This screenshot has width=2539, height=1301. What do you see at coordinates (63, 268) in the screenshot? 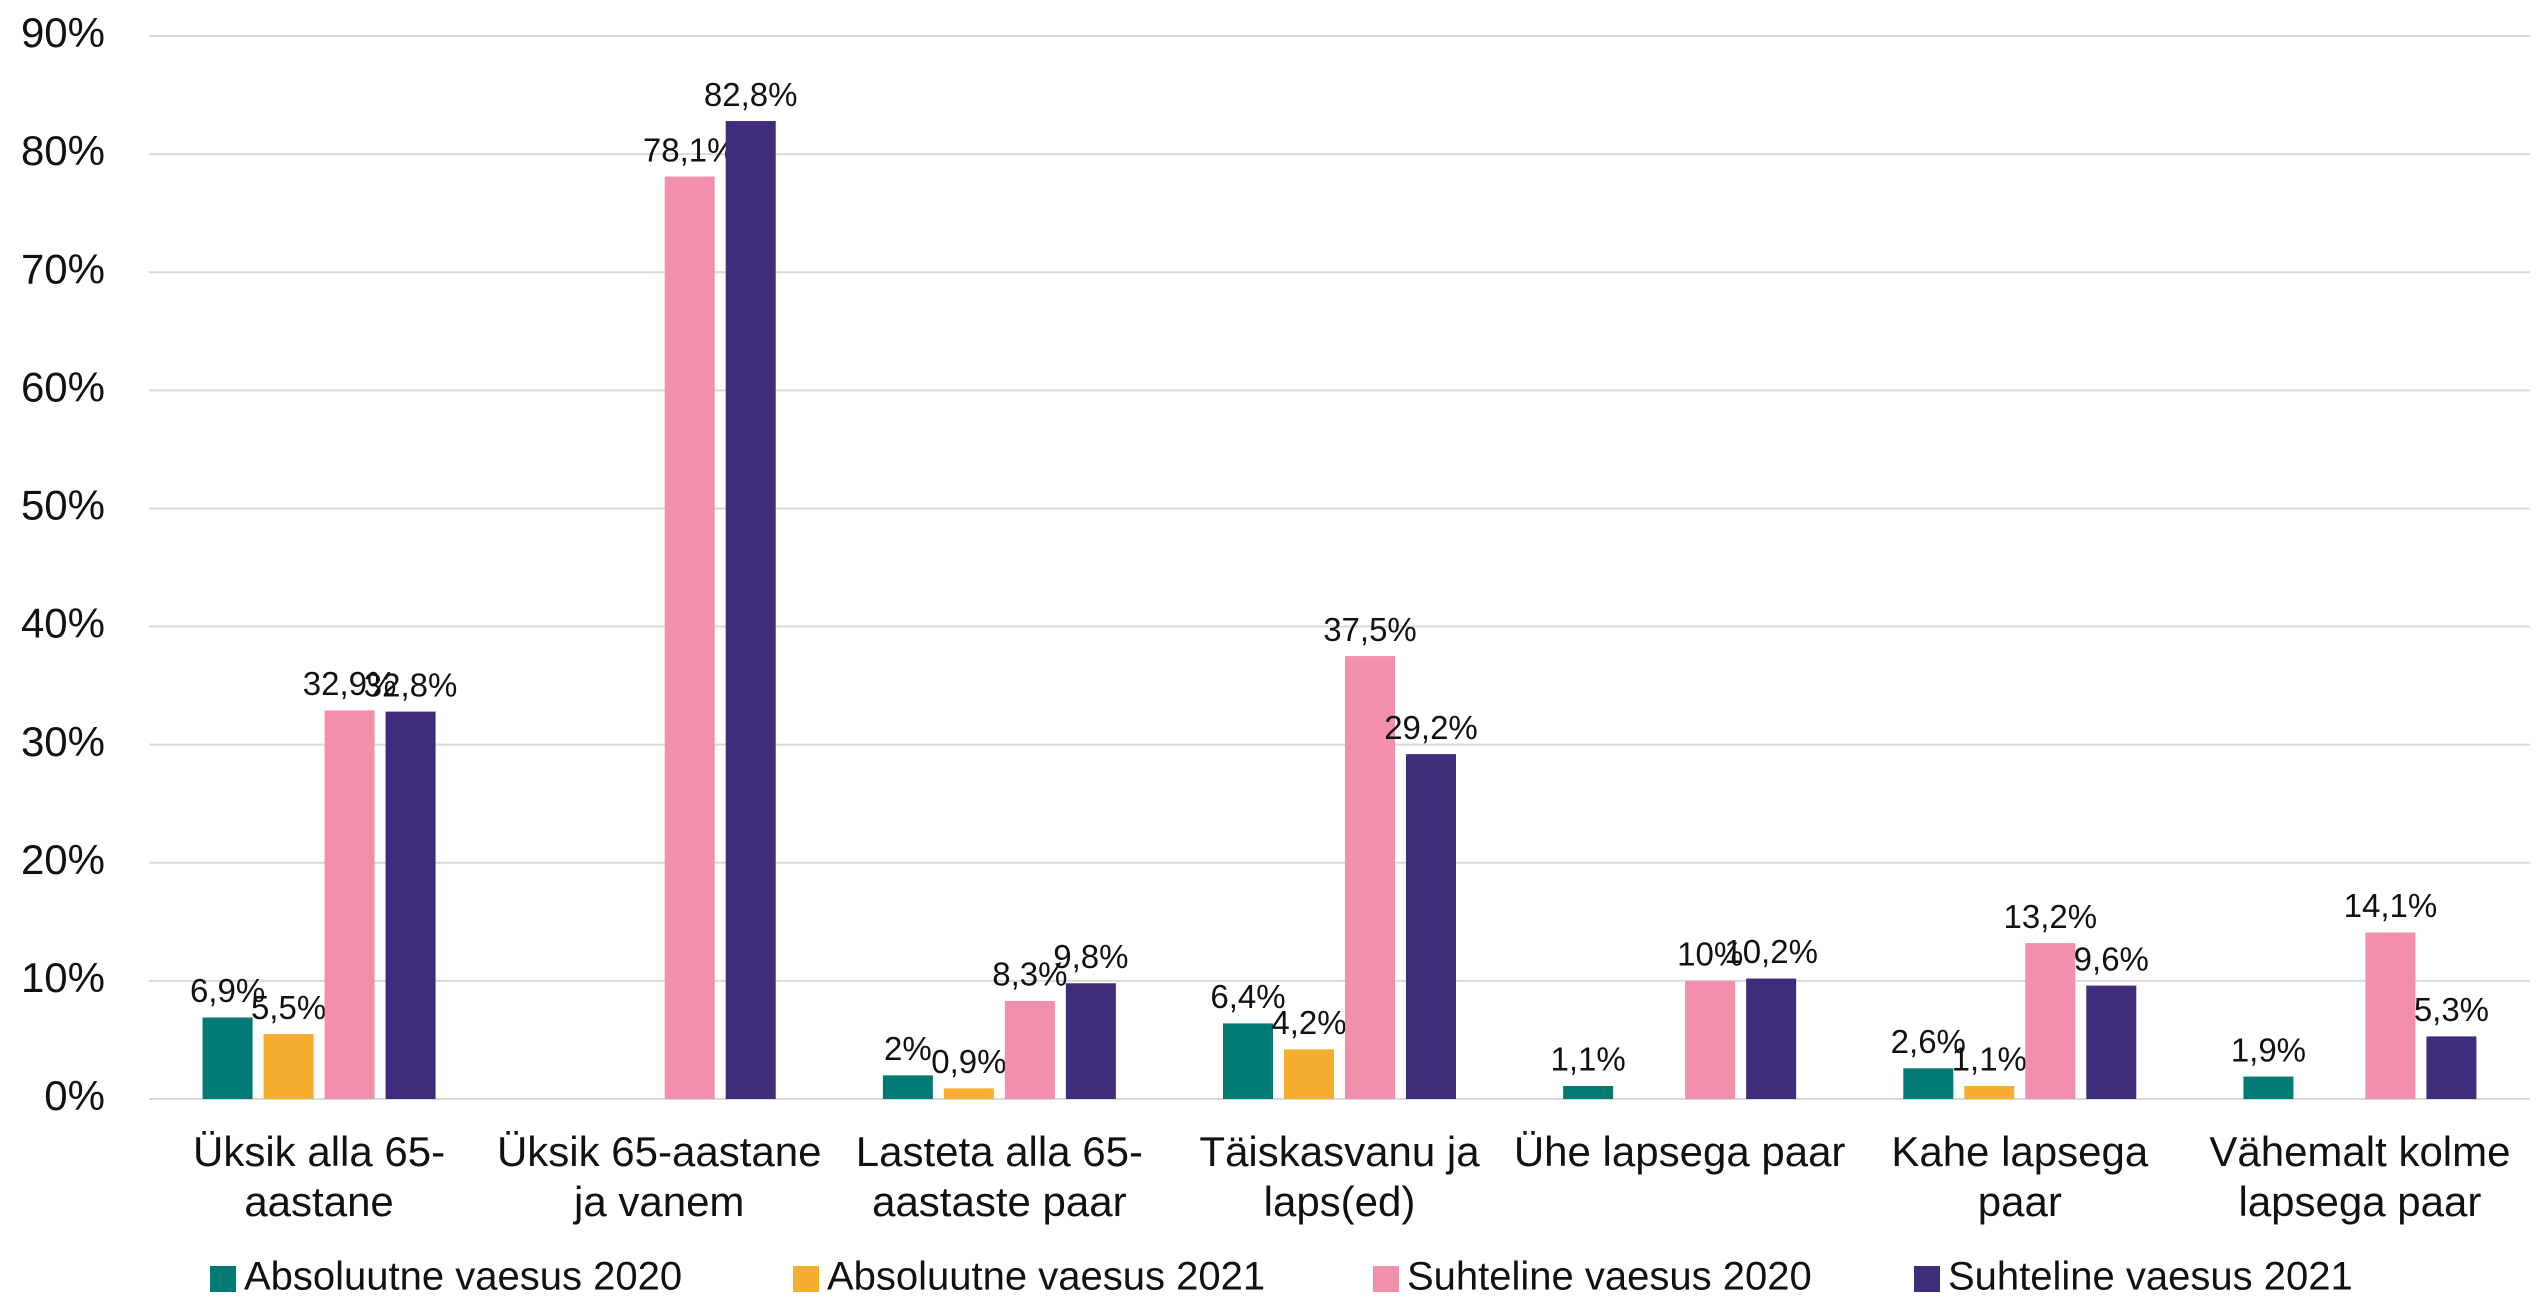
I see `y-tick-label: 70%` at bounding box center [63, 268].